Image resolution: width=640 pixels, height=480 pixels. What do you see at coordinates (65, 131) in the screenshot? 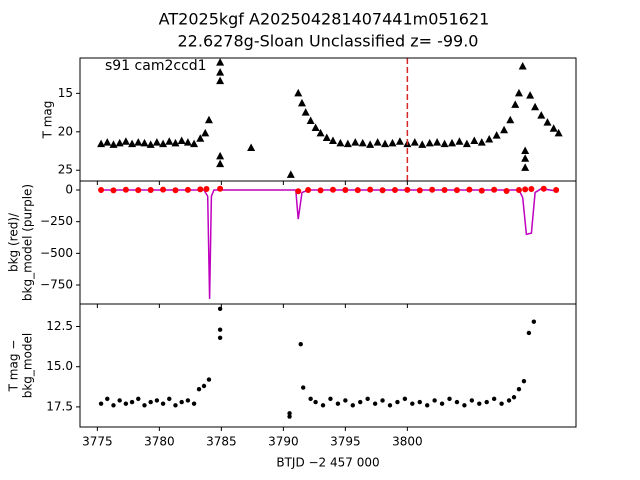
I see `y-tick-label: 20` at bounding box center [65, 131].